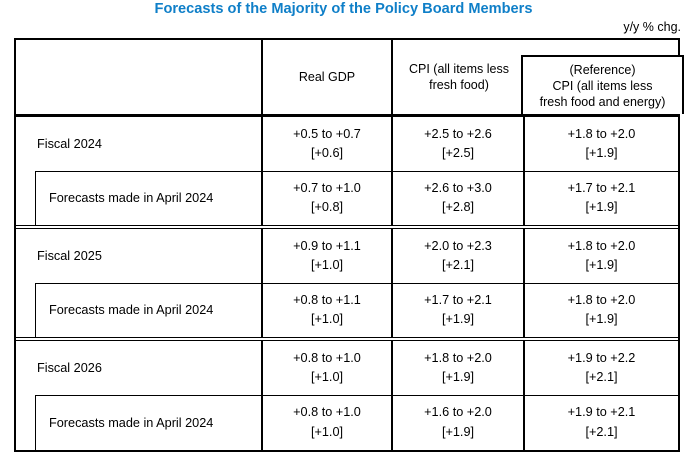 This screenshot has height=456, width=687. Describe the element at coordinates (652, 27) in the screenshot. I see `unit-note: y/y % chg.` at that location.